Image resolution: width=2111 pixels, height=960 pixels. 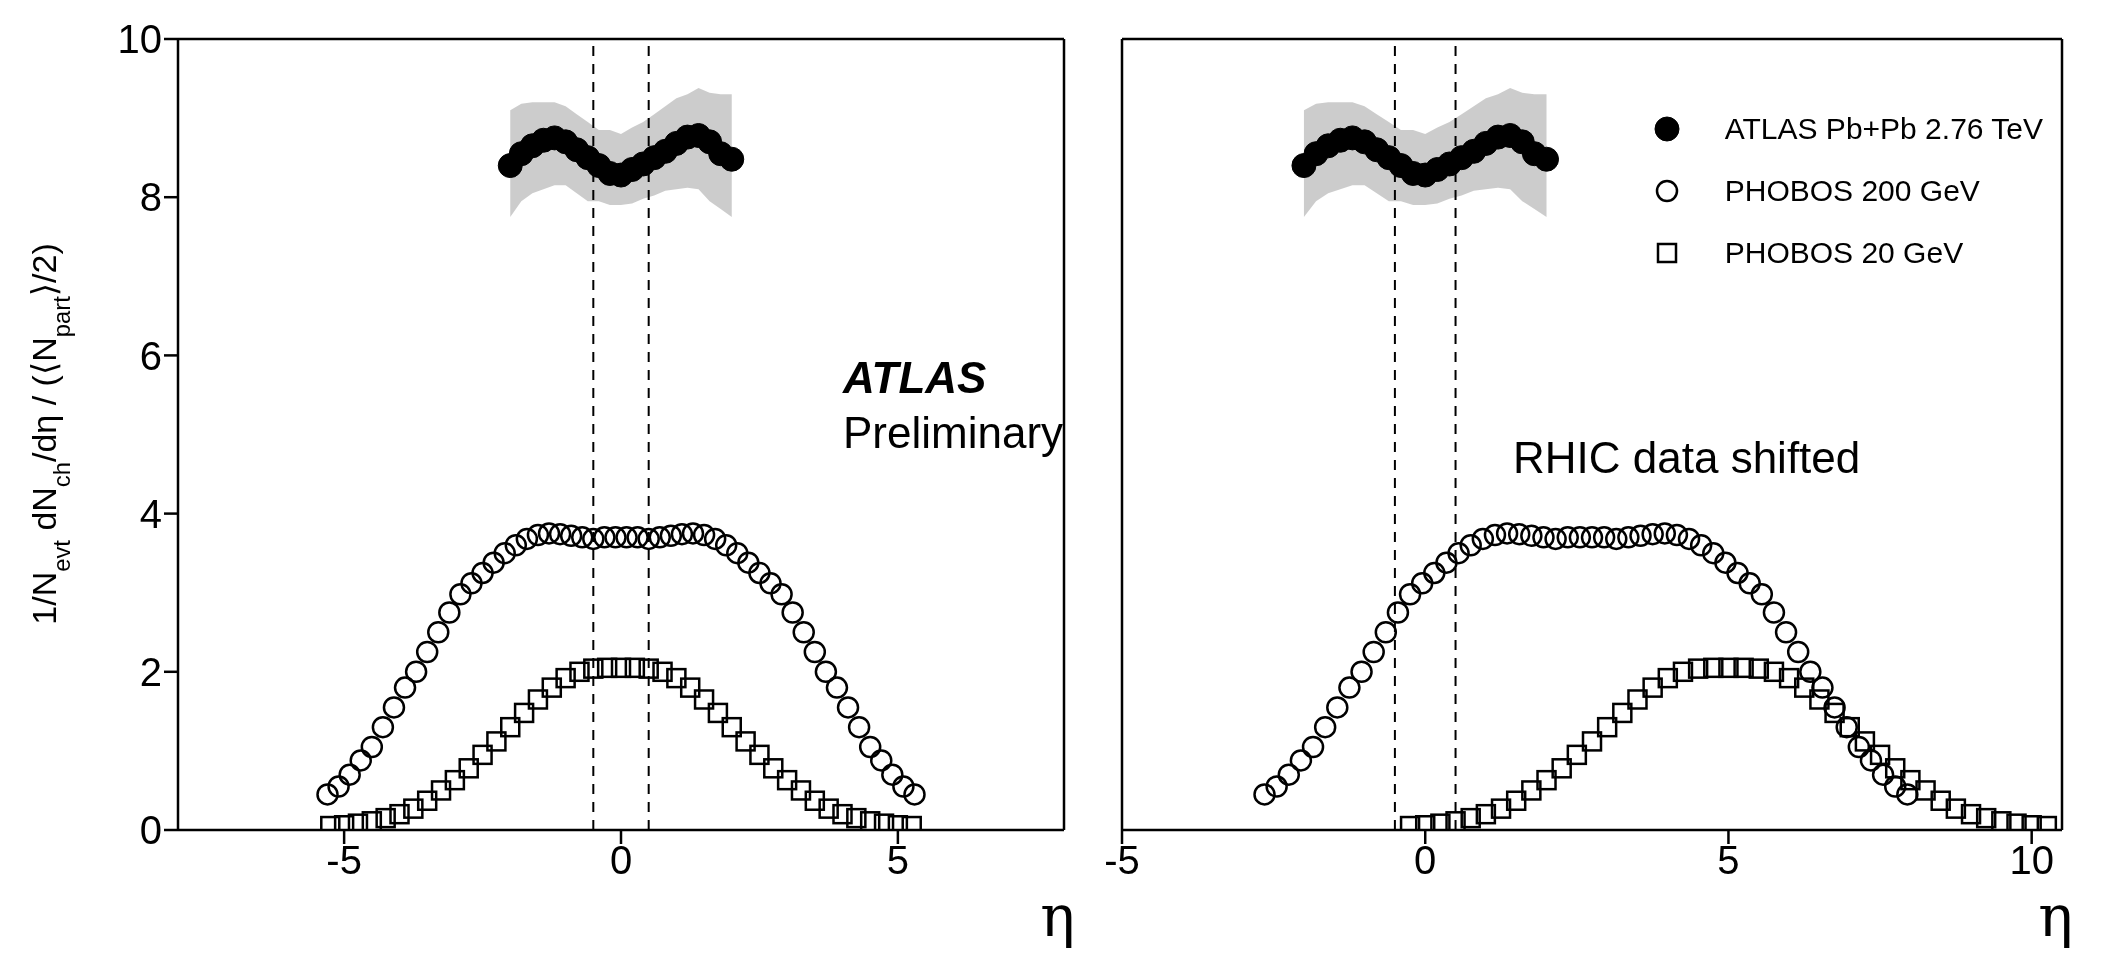 I want to click on x-tick-label: -5, so click(x=1122, y=860).